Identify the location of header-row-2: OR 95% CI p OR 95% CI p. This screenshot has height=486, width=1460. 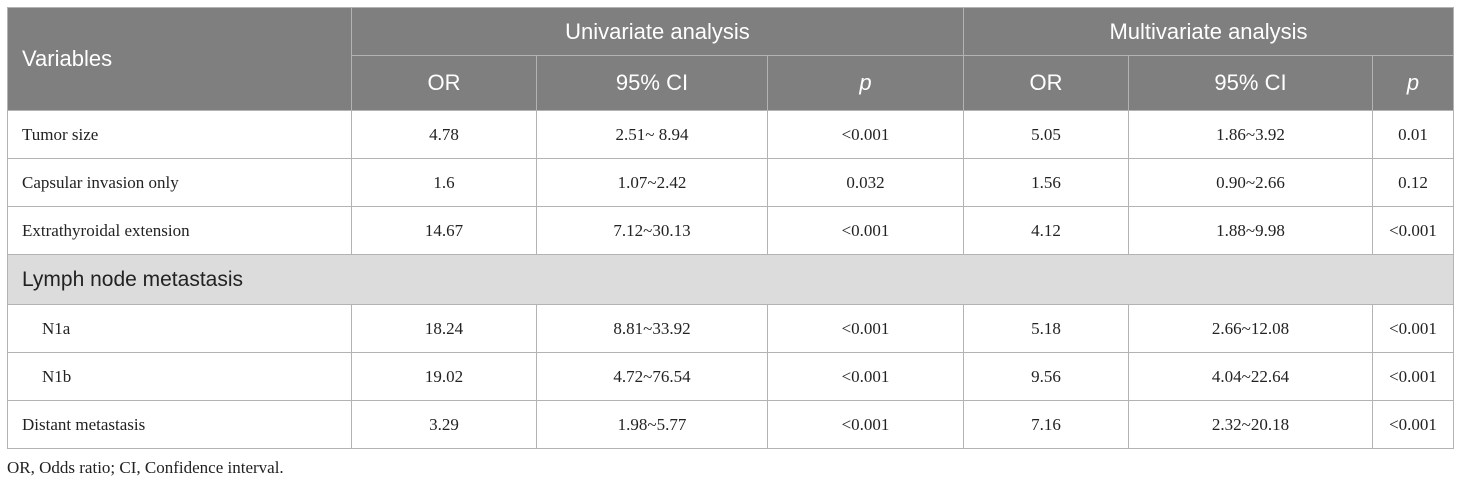
(731, 83).